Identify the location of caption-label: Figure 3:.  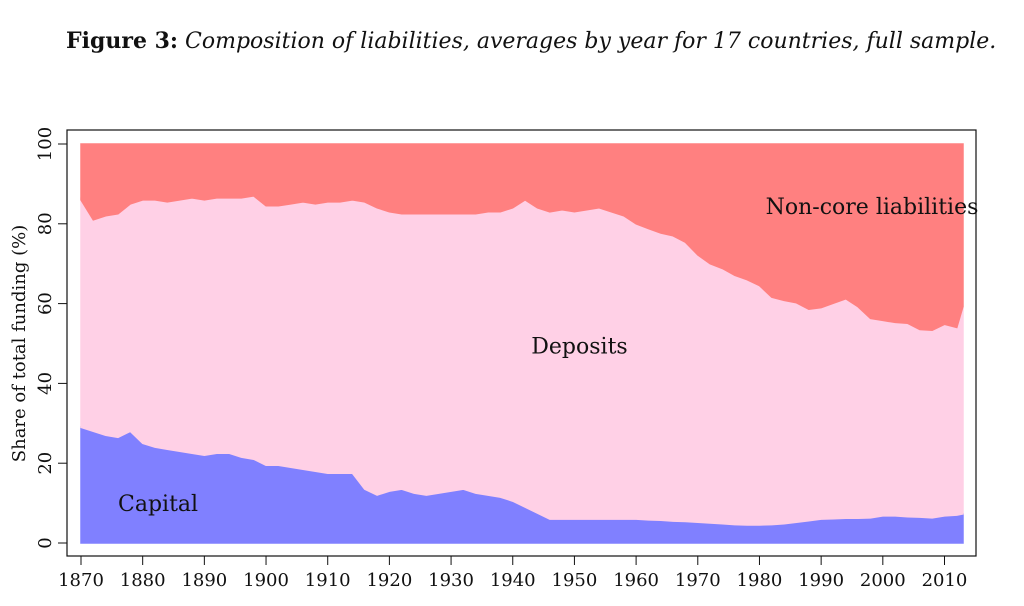
(122, 41).